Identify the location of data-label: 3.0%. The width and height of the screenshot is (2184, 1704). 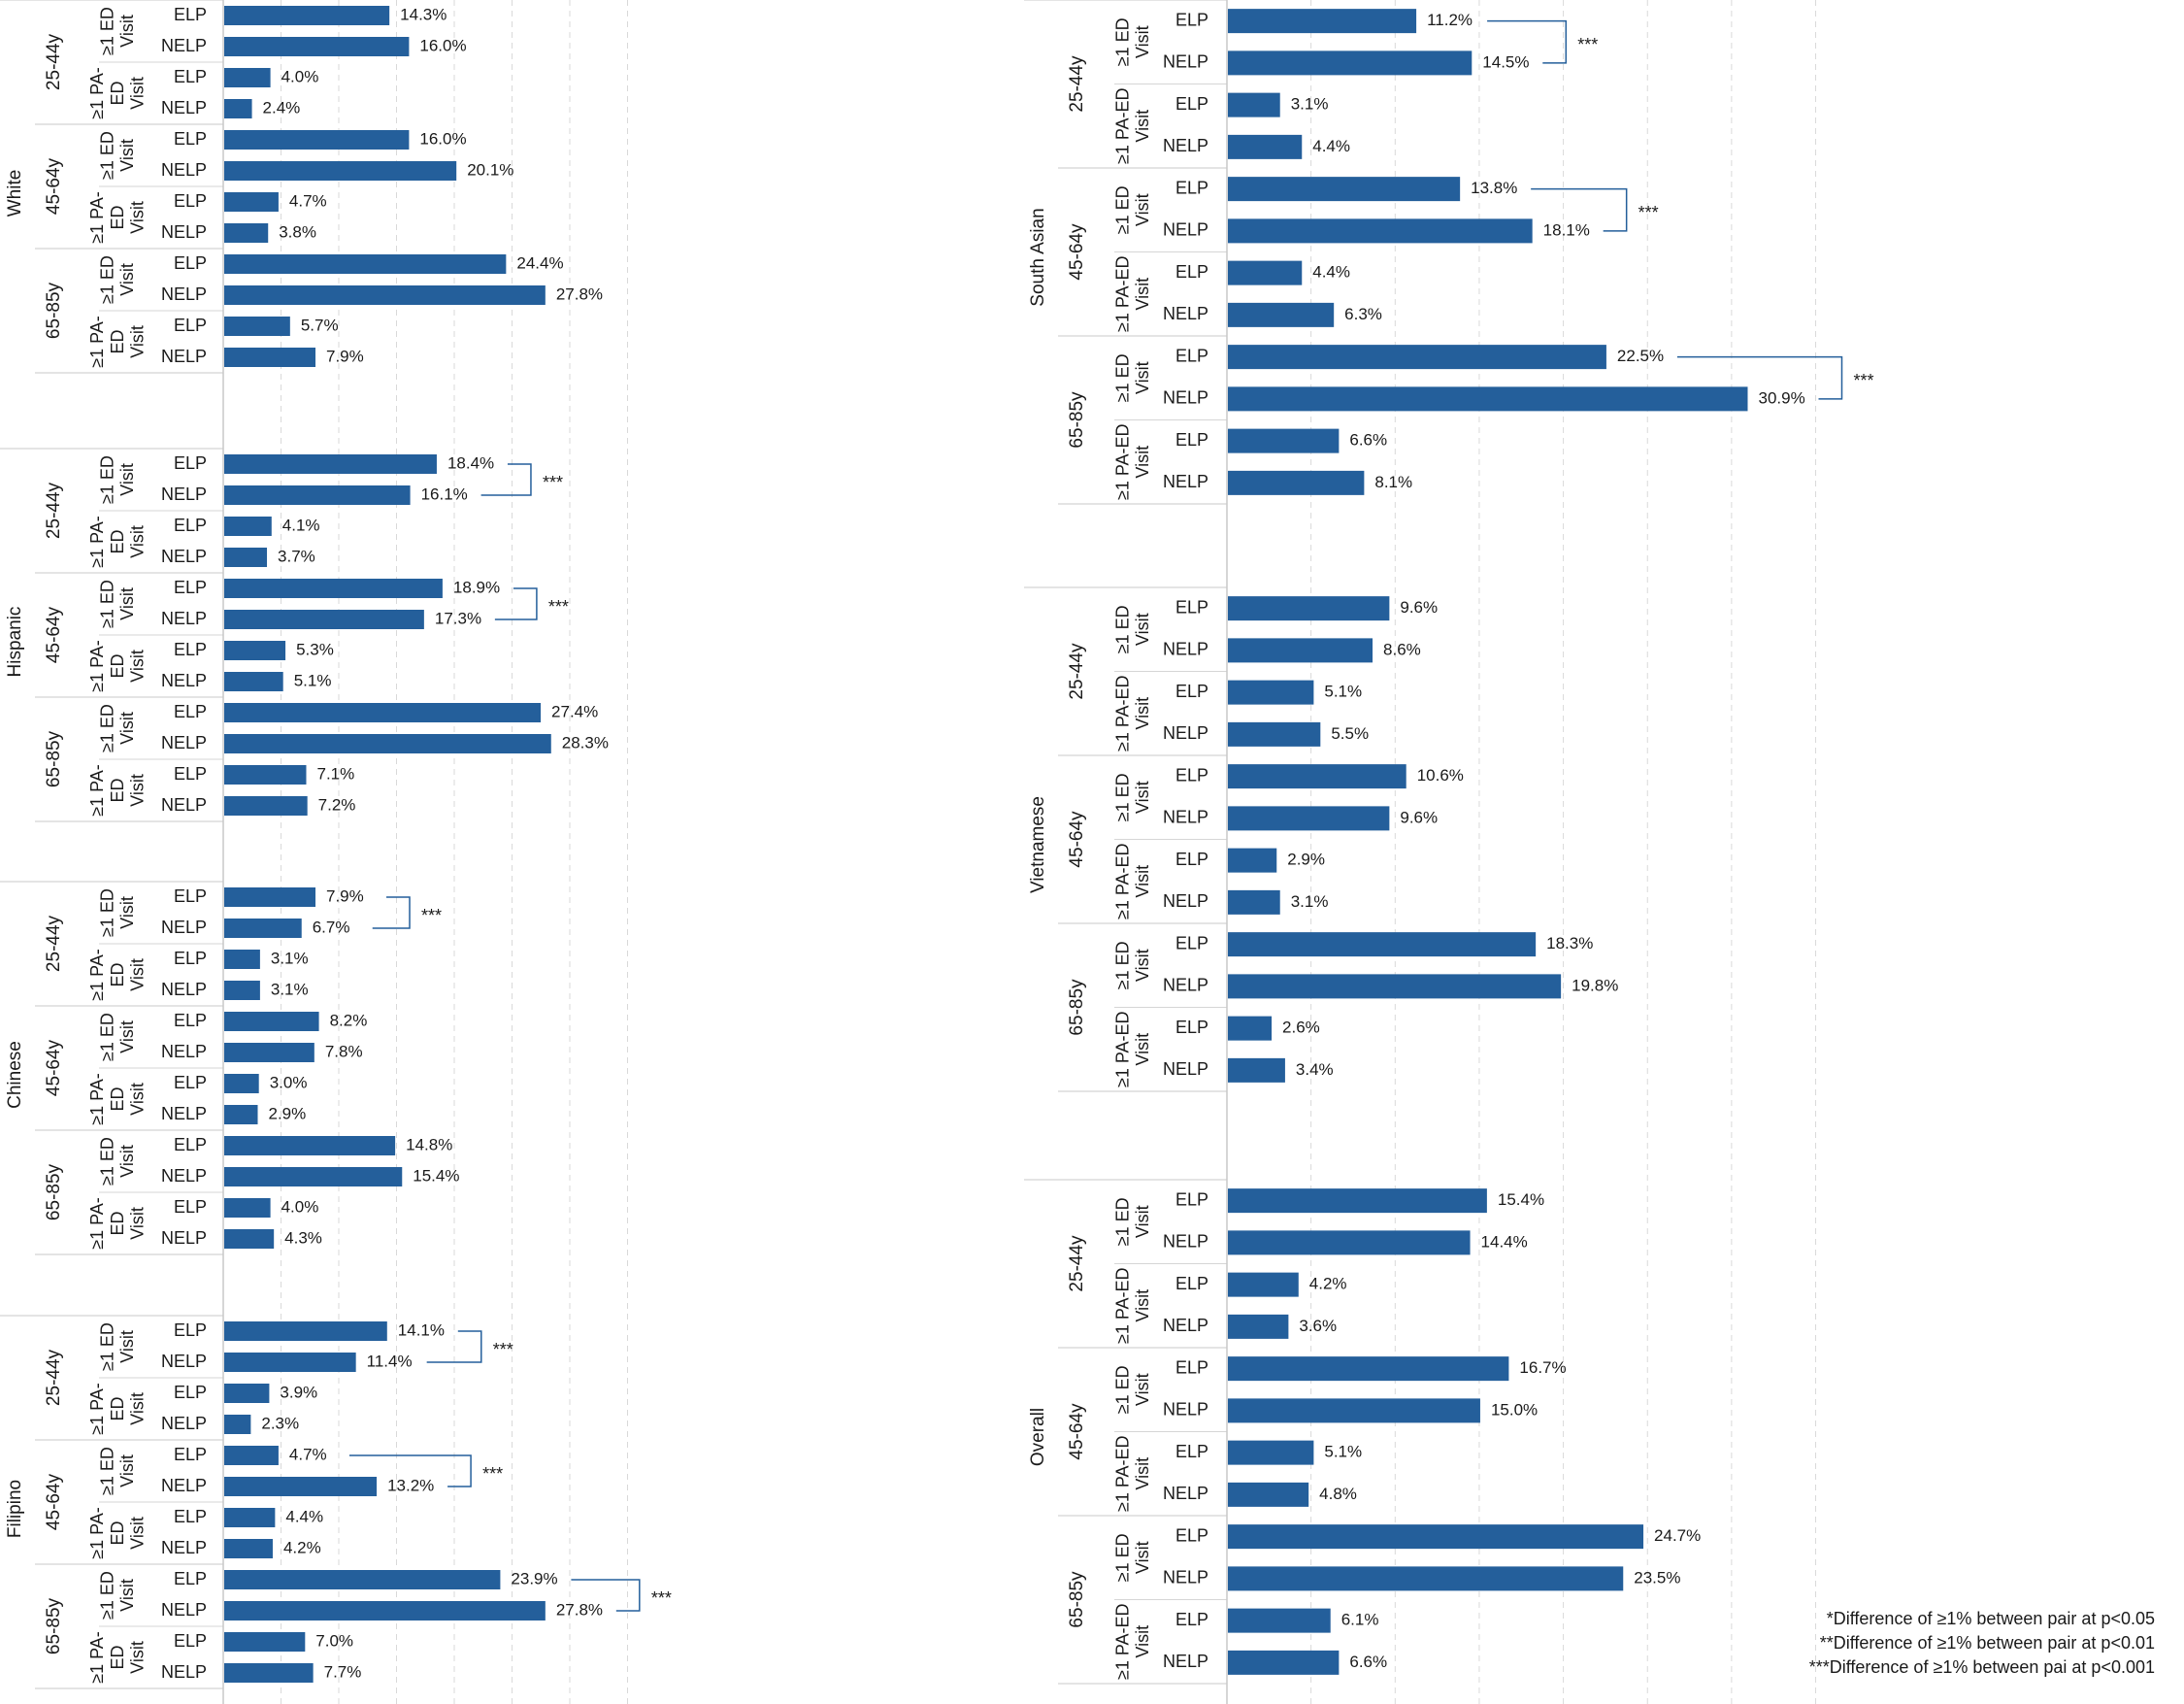
(289, 1082).